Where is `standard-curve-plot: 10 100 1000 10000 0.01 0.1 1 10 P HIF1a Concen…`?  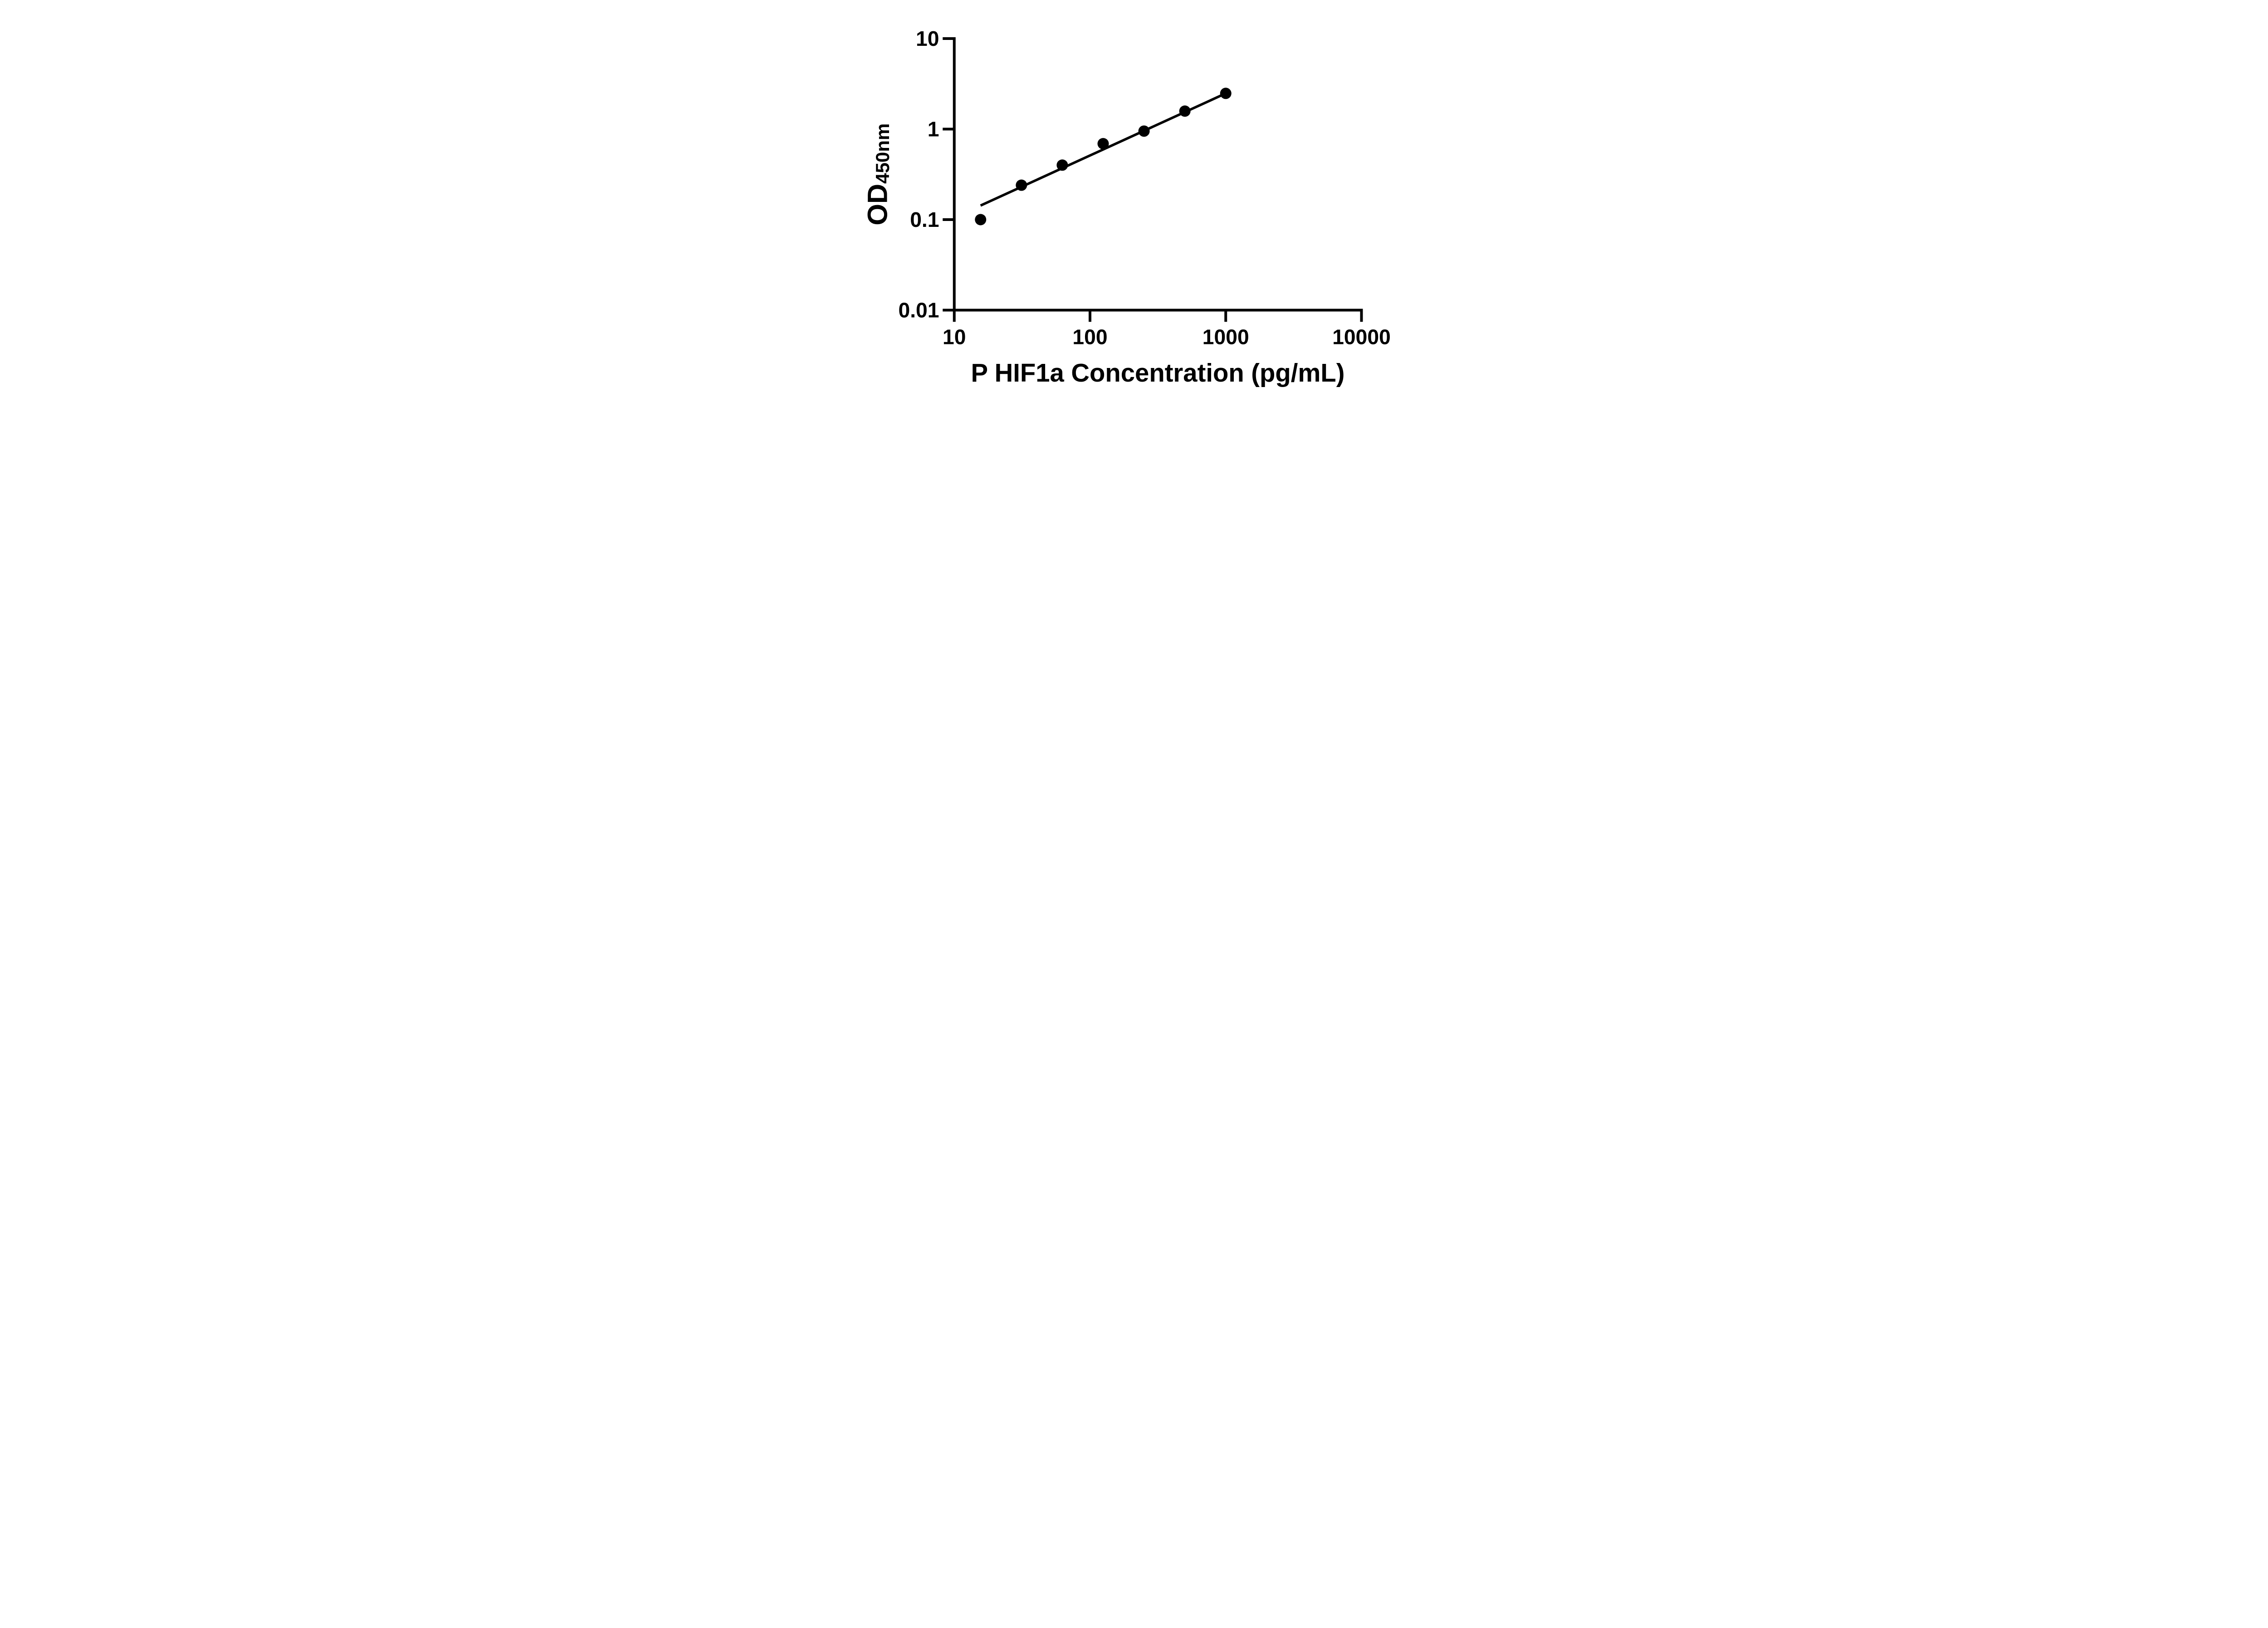
standard-curve-plot: 10 100 1000 10000 0.01 0.1 1 10 P HIF1a Concen… is located at coordinates (1126, 207).